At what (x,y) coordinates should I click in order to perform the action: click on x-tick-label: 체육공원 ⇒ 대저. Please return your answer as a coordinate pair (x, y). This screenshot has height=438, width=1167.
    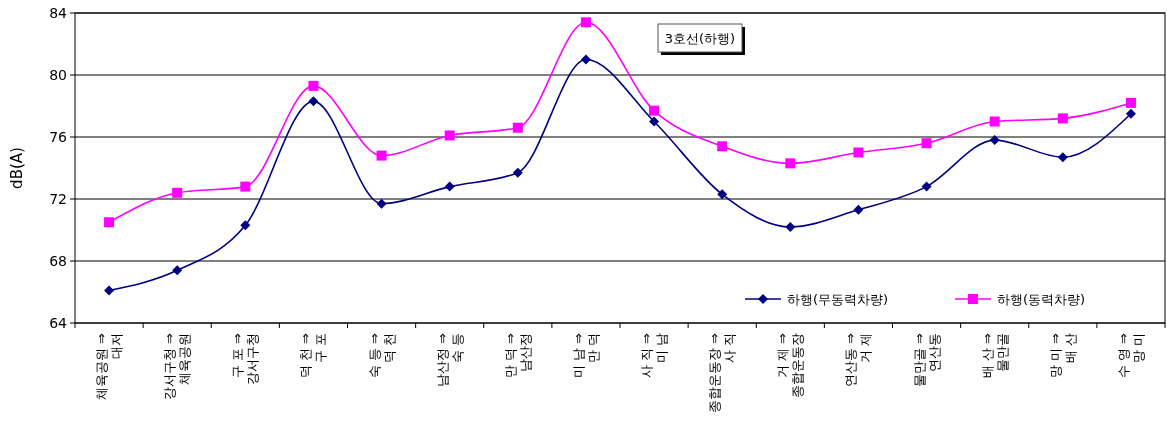
    Looking at the image, I should click on (109, 366).